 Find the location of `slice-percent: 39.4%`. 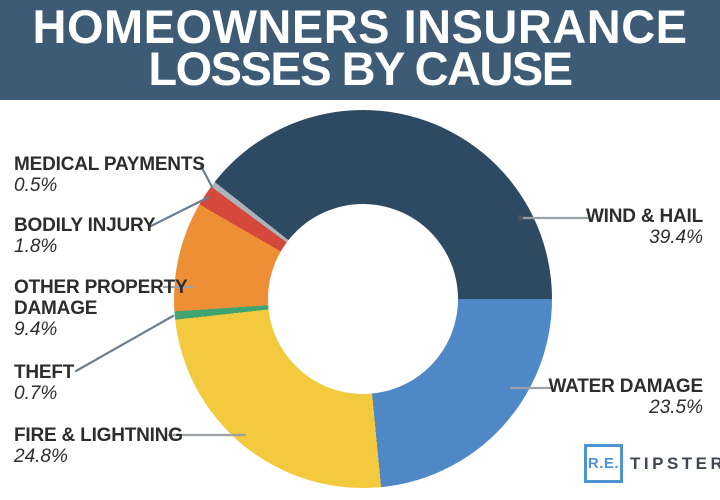

slice-percent: 39.4% is located at coordinates (676, 237).